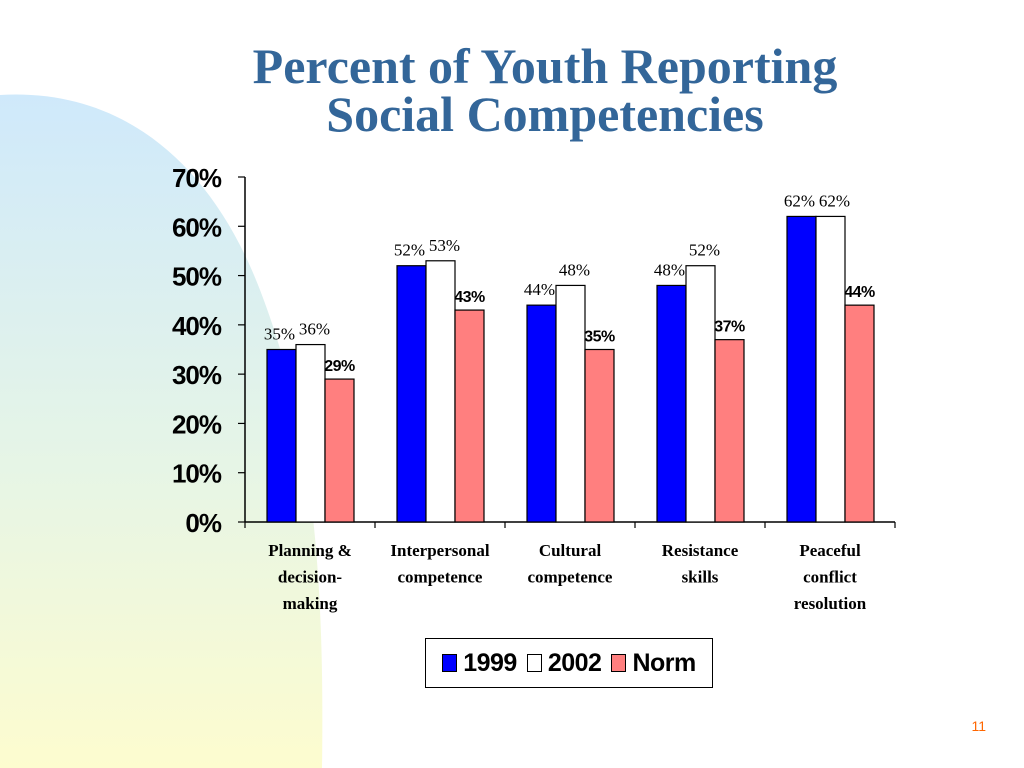 The image size is (1024, 768). What do you see at coordinates (799, 200) in the screenshot?
I see `data-label-1999: 62%` at bounding box center [799, 200].